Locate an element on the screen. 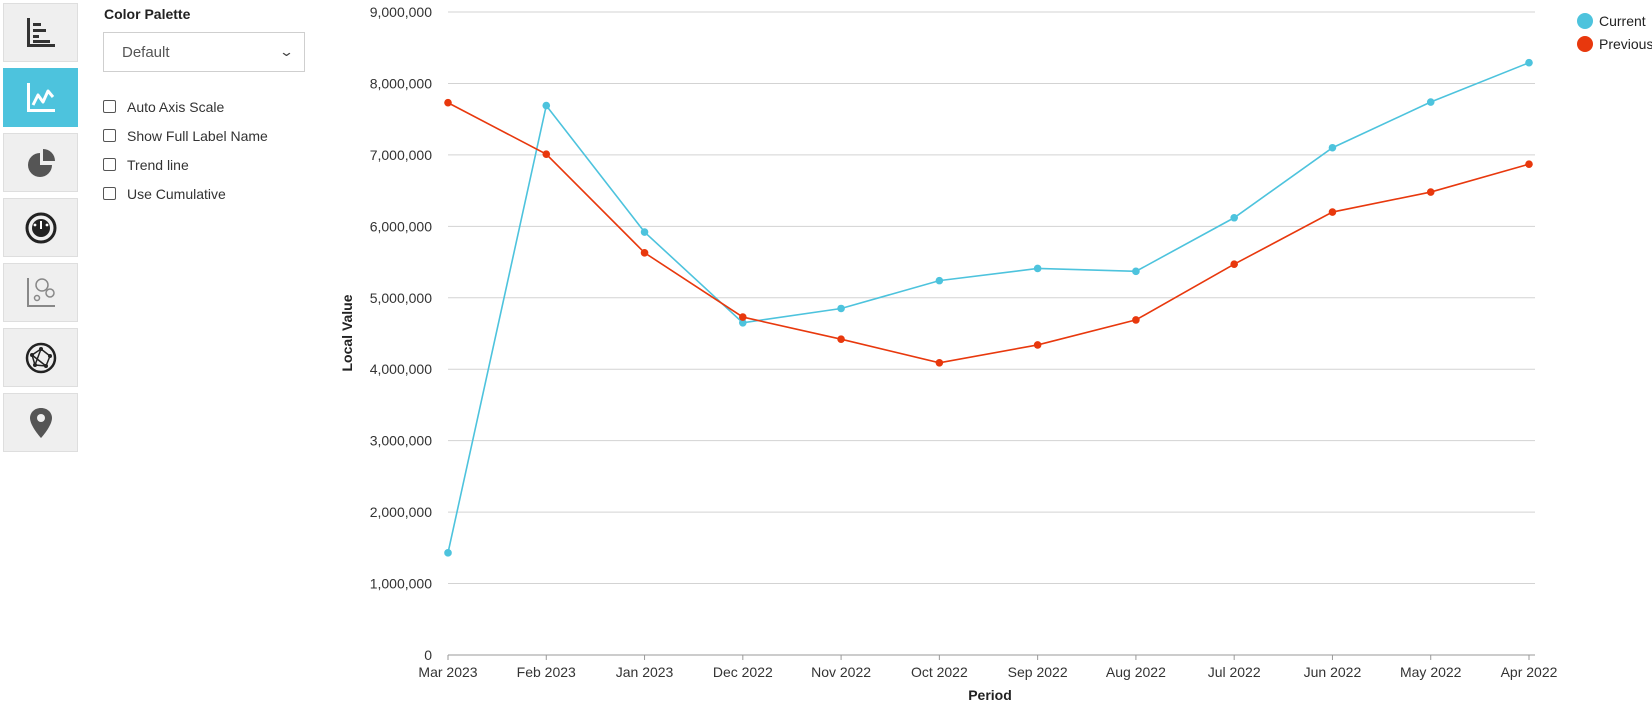 The width and height of the screenshot is (1652, 703). line-chart-icon is located at coordinates (41, 98).